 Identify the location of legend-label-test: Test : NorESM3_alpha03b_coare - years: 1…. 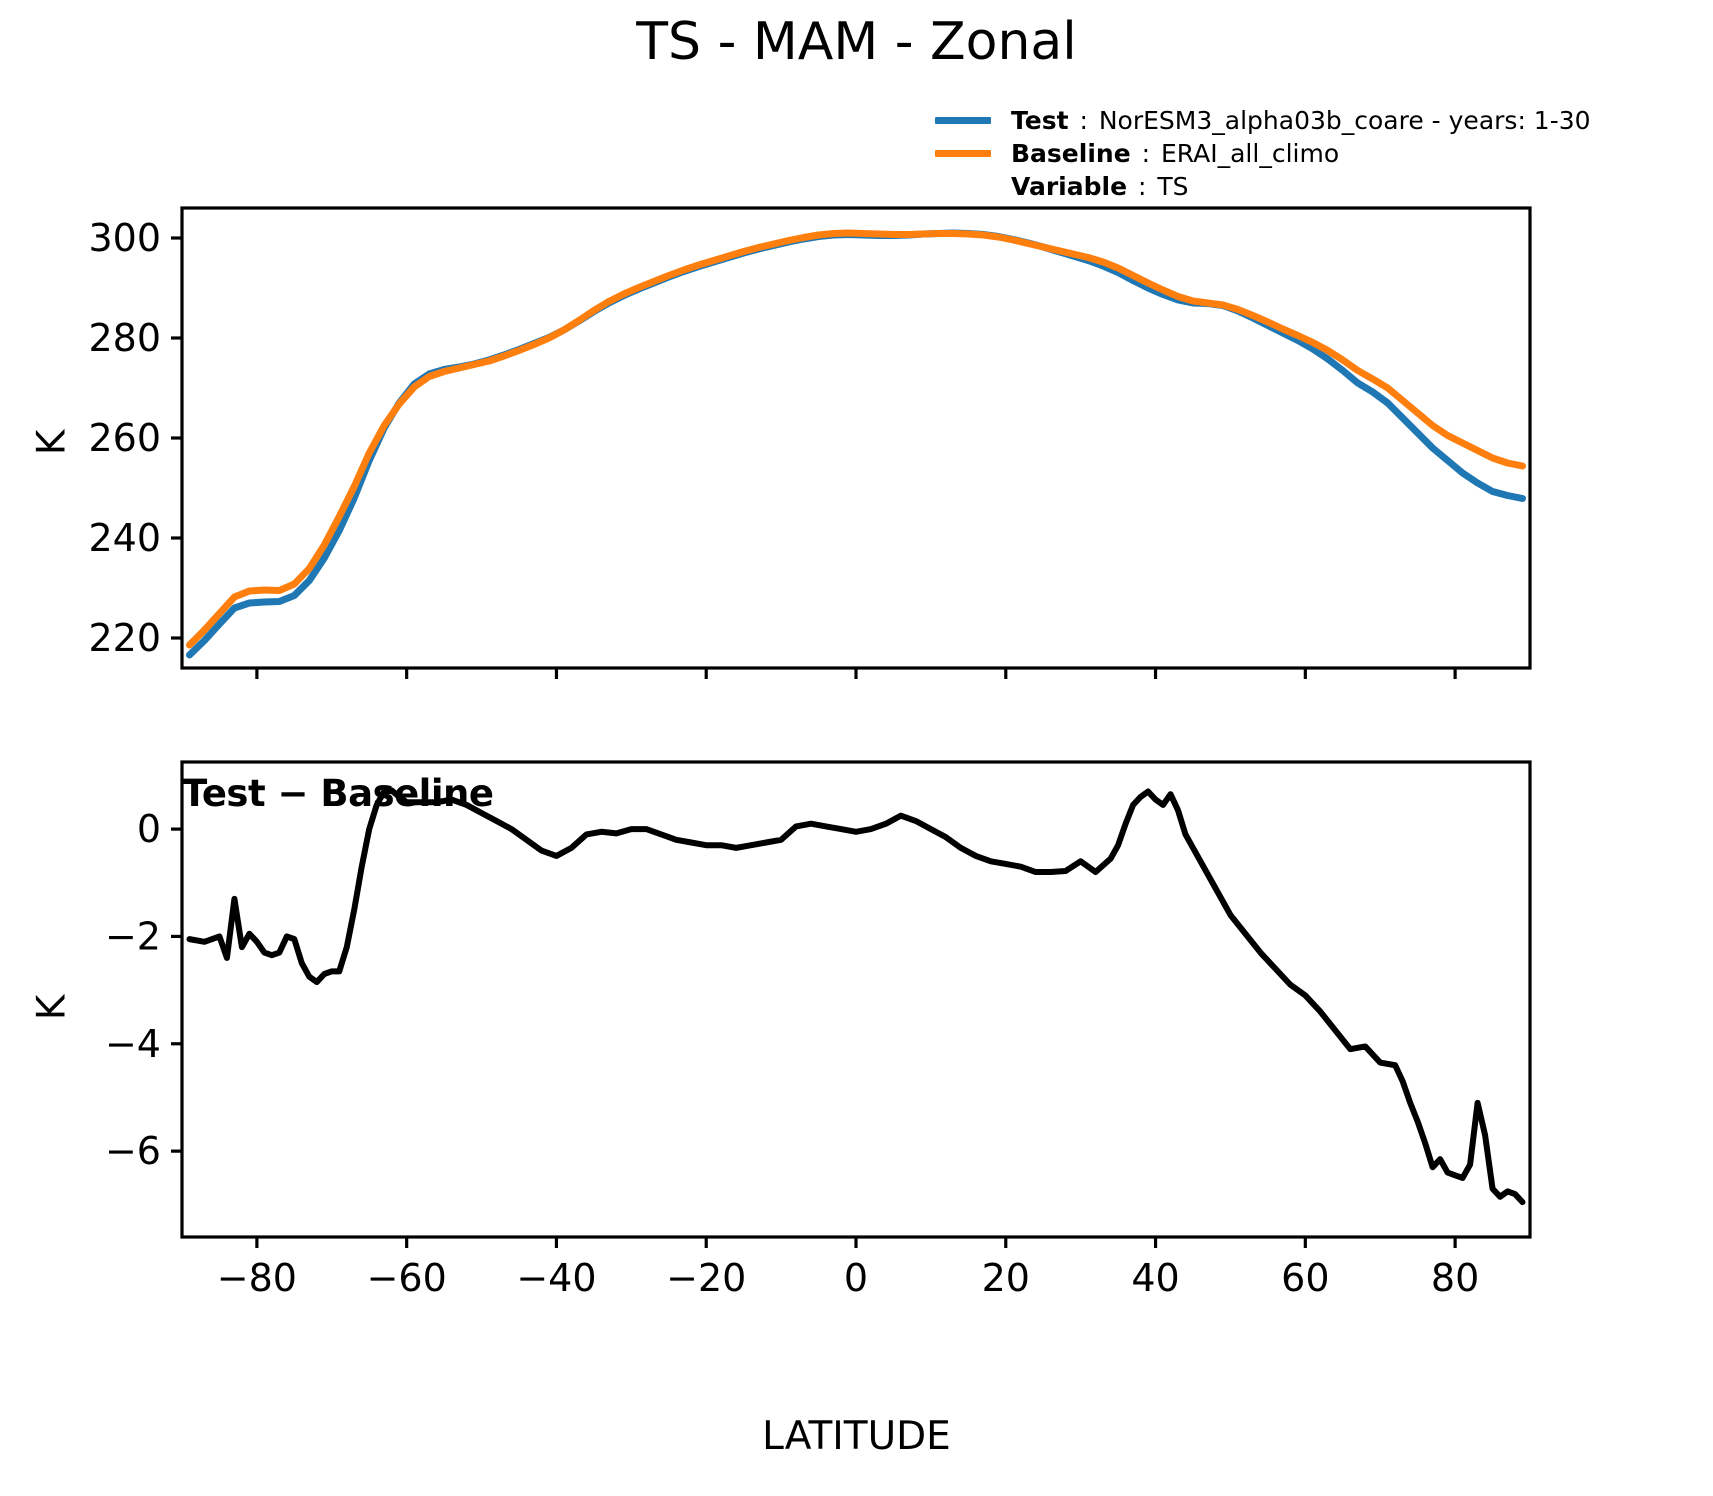
(1301, 120).